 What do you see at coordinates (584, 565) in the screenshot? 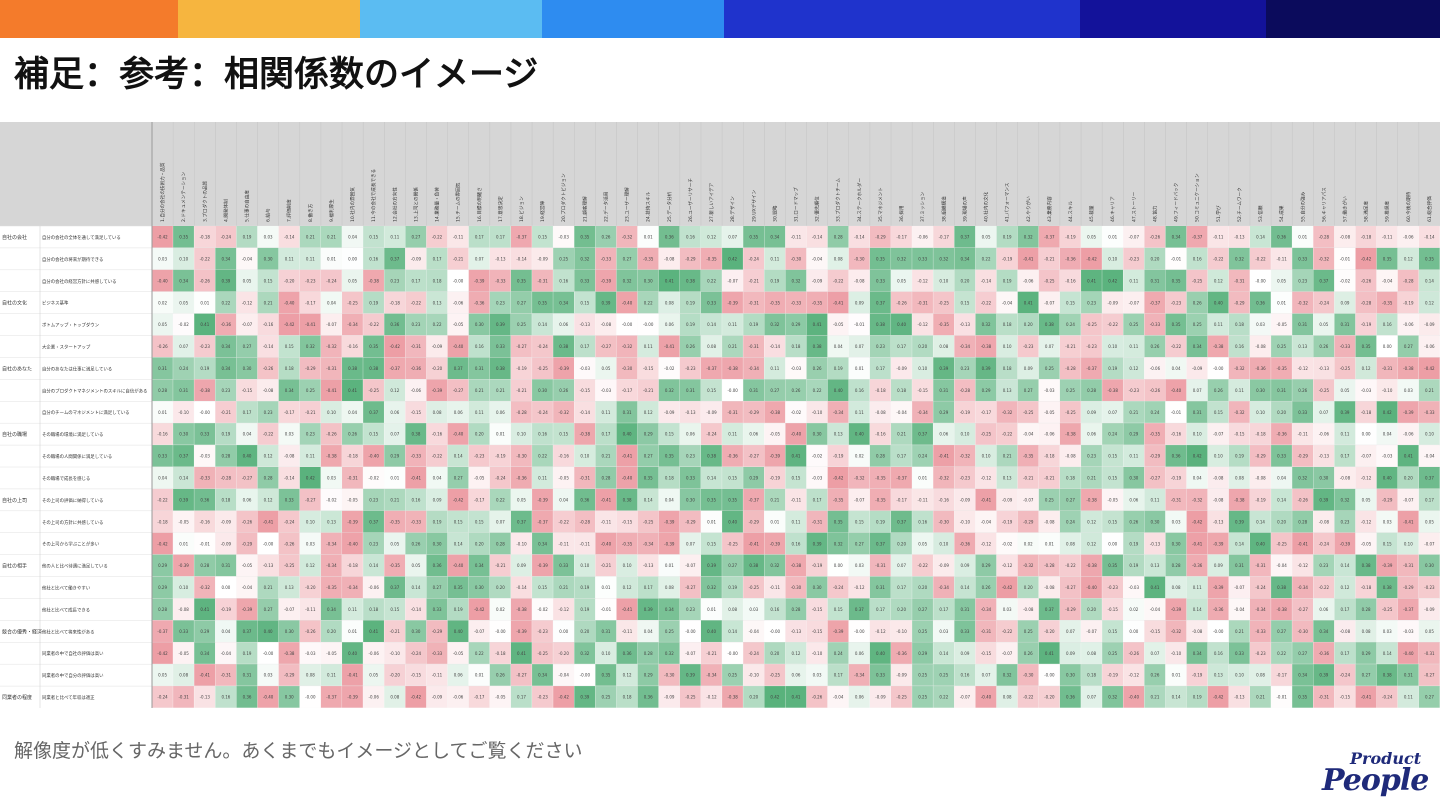
I see `heatmap-cell-value: 0.10` at bounding box center [584, 565].